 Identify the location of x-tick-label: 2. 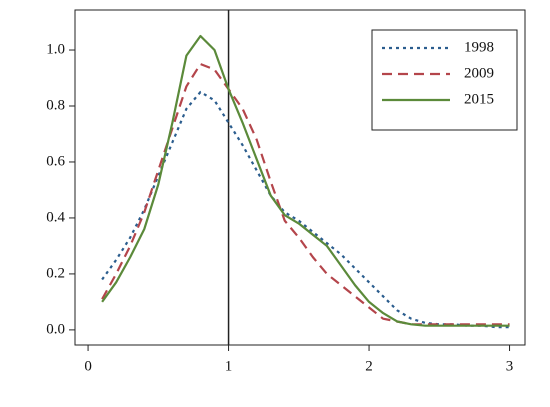
(369, 366).